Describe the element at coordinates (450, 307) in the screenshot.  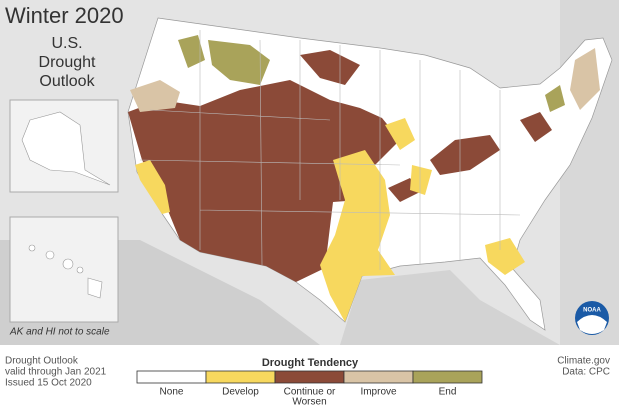
I see `gulf` at that location.